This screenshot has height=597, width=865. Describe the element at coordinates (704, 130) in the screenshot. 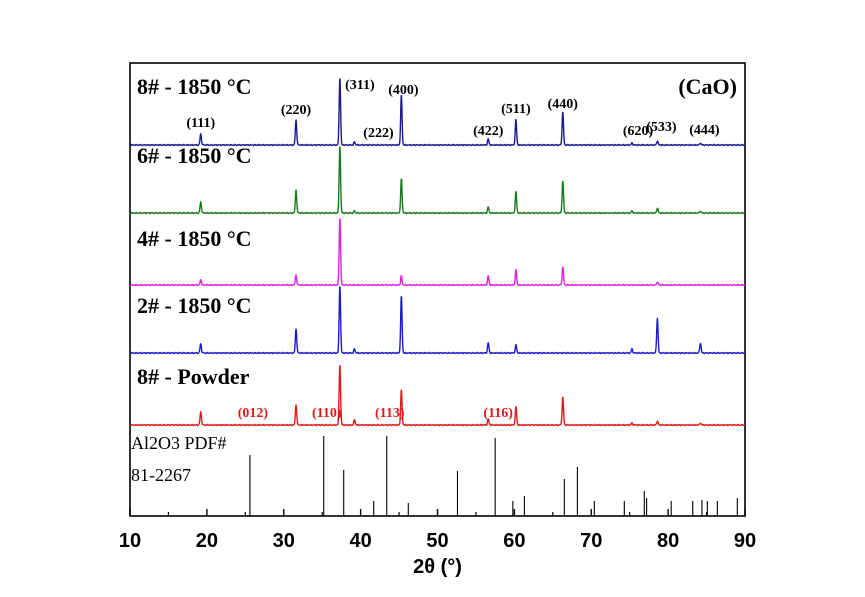

I see `cao-miller-index: (444)` at that location.